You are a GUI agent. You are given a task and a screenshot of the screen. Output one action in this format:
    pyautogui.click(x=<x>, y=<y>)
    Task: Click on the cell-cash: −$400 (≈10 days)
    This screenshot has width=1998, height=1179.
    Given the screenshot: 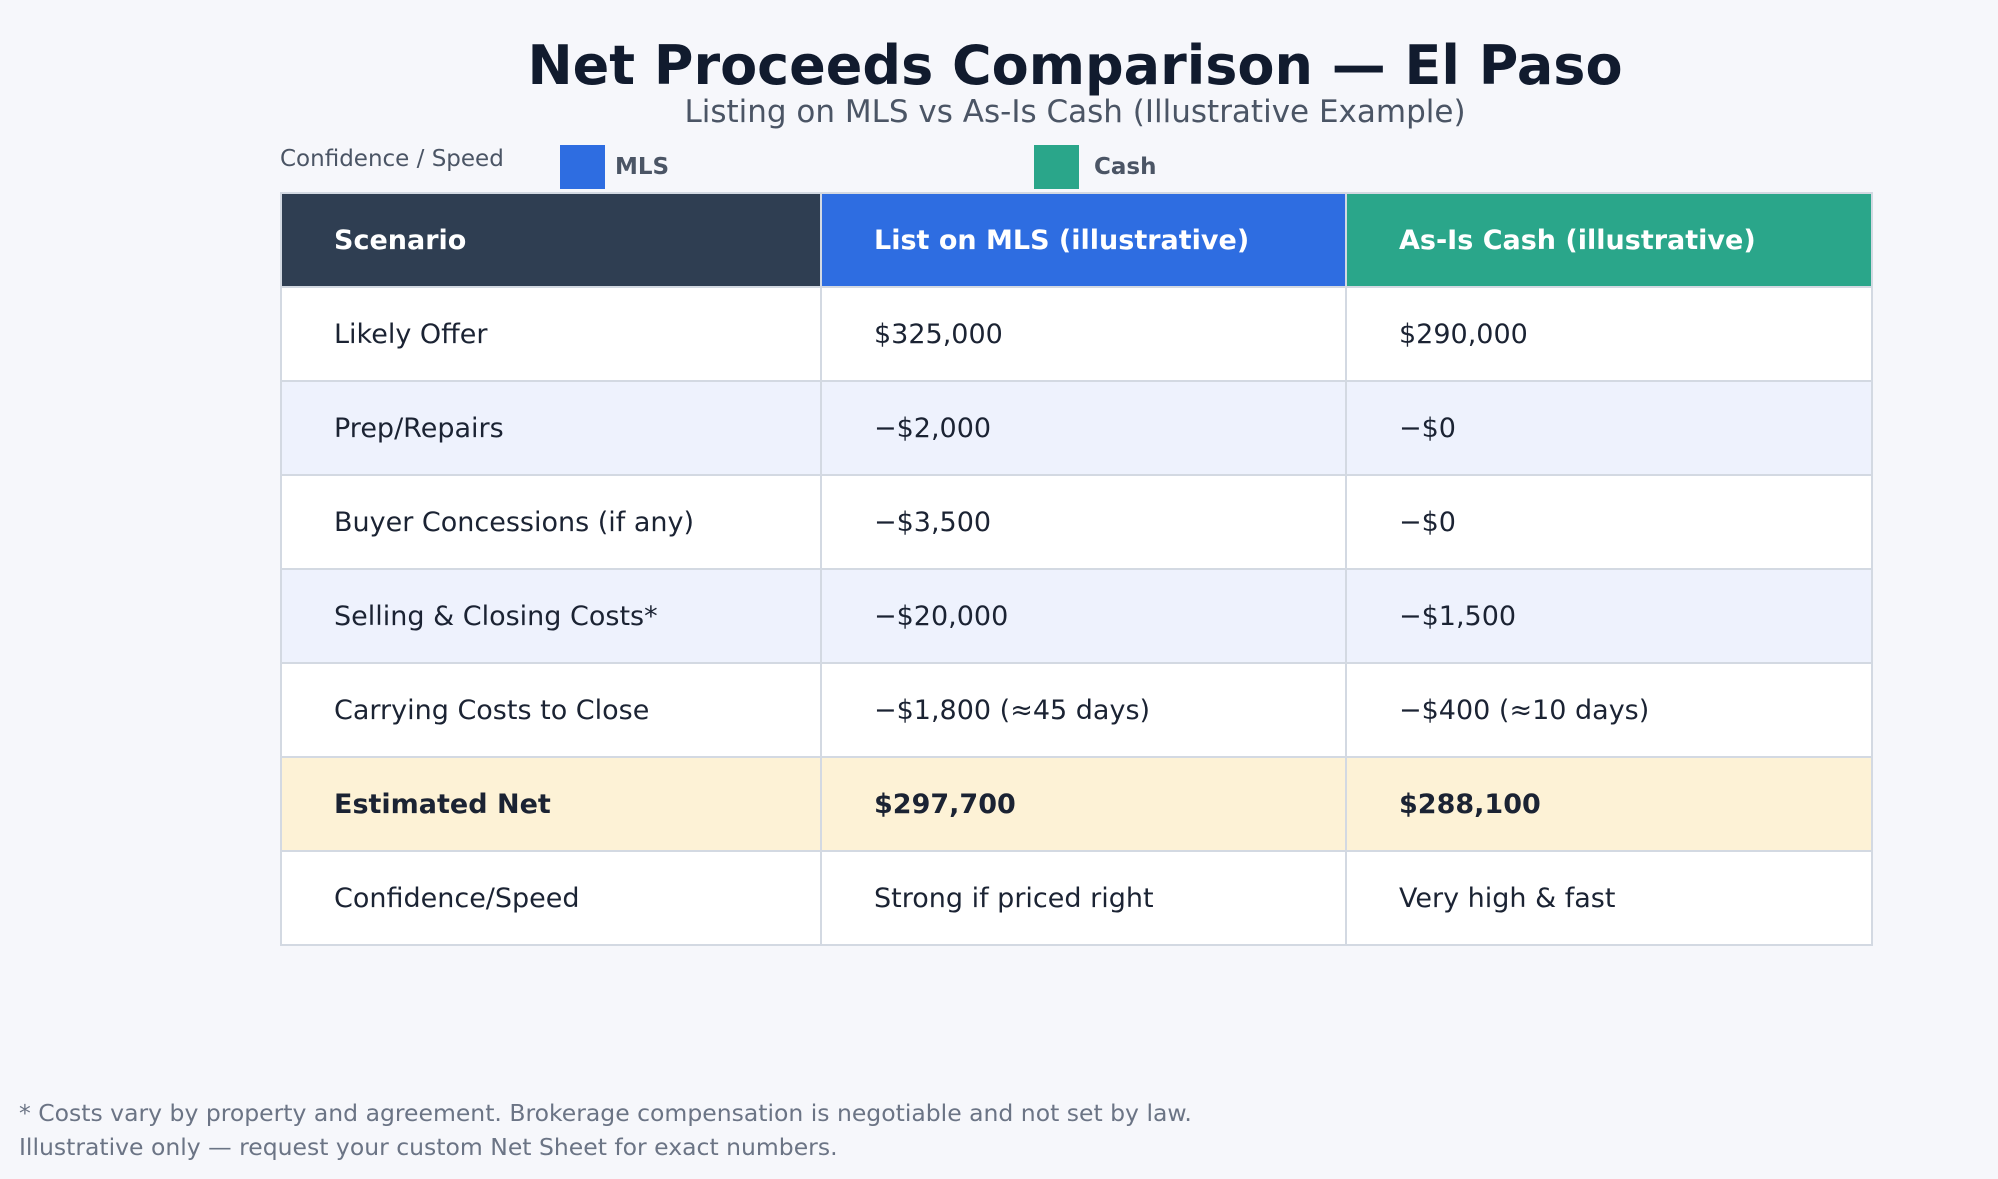 What is the action you would take?
    pyautogui.click(x=1609, y=710)
    